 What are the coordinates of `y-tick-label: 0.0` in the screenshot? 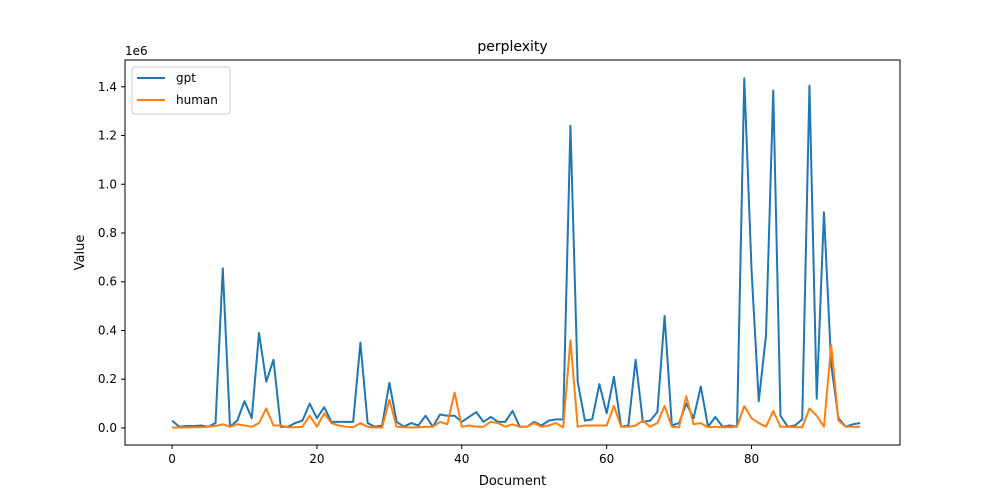 It's located at (107, 428).